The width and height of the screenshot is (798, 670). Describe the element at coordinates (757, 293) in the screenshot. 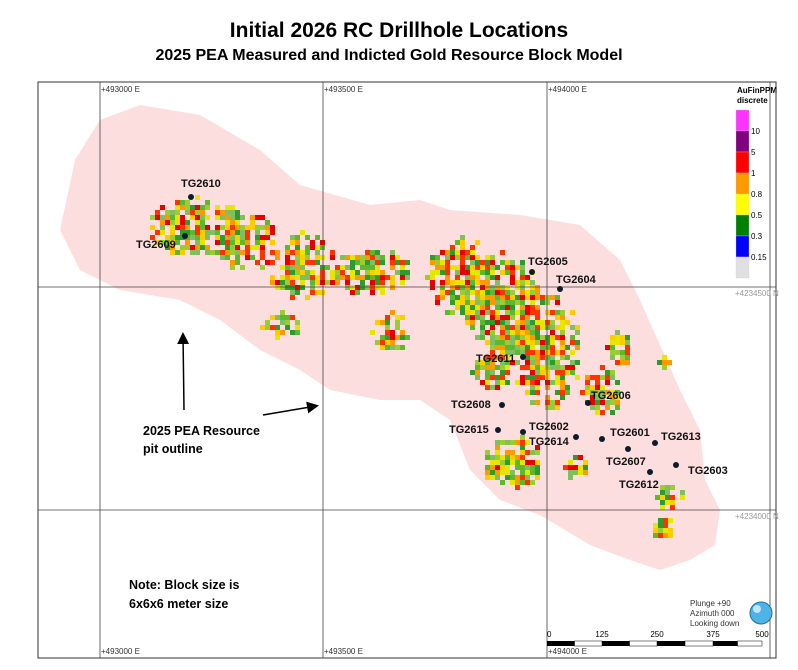

I see `northing-label: +4234500 N` at that location.